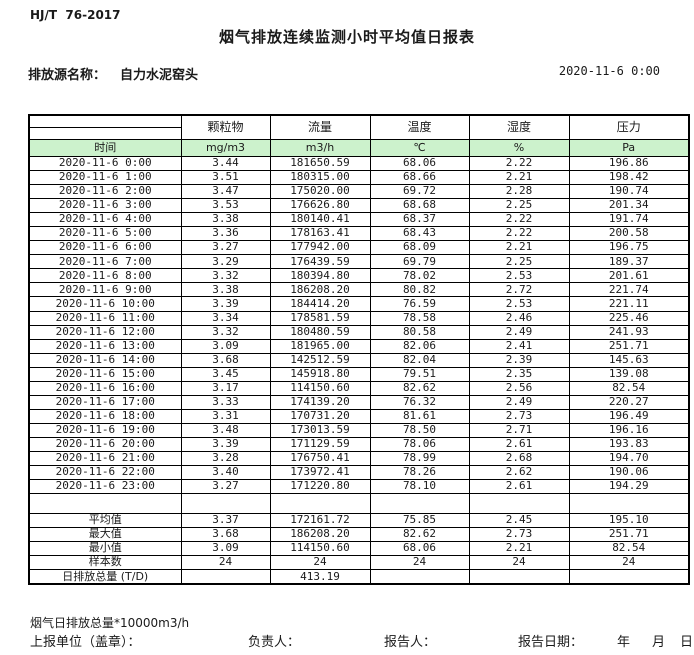  What do you see at coordinates (225, 220) in the screenshot?
I see `value-cell: 3.38` at bounding box center [225, 220].